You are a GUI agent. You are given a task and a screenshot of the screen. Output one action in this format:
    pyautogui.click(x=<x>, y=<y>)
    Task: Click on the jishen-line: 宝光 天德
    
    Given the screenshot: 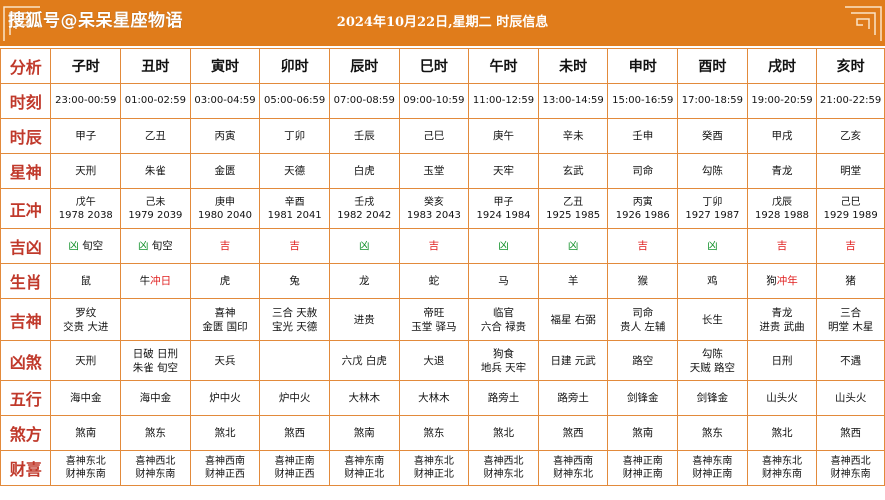 What is the action you would take?
    pyautogui.click(x=294, y=326)
    